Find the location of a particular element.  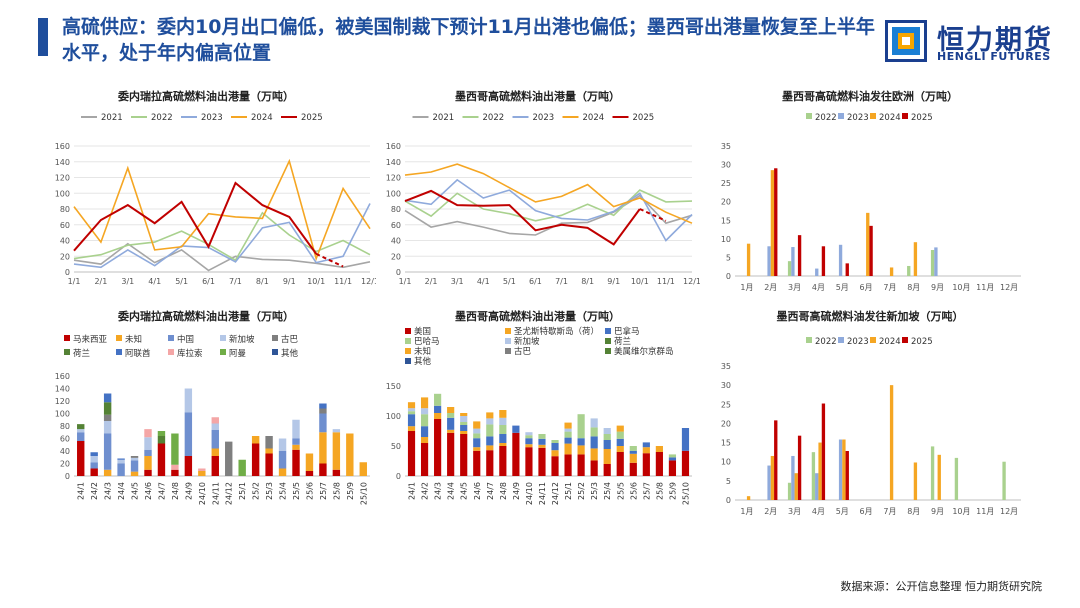

x-tick-label: 6/1 is located at coordinates (208, 281).